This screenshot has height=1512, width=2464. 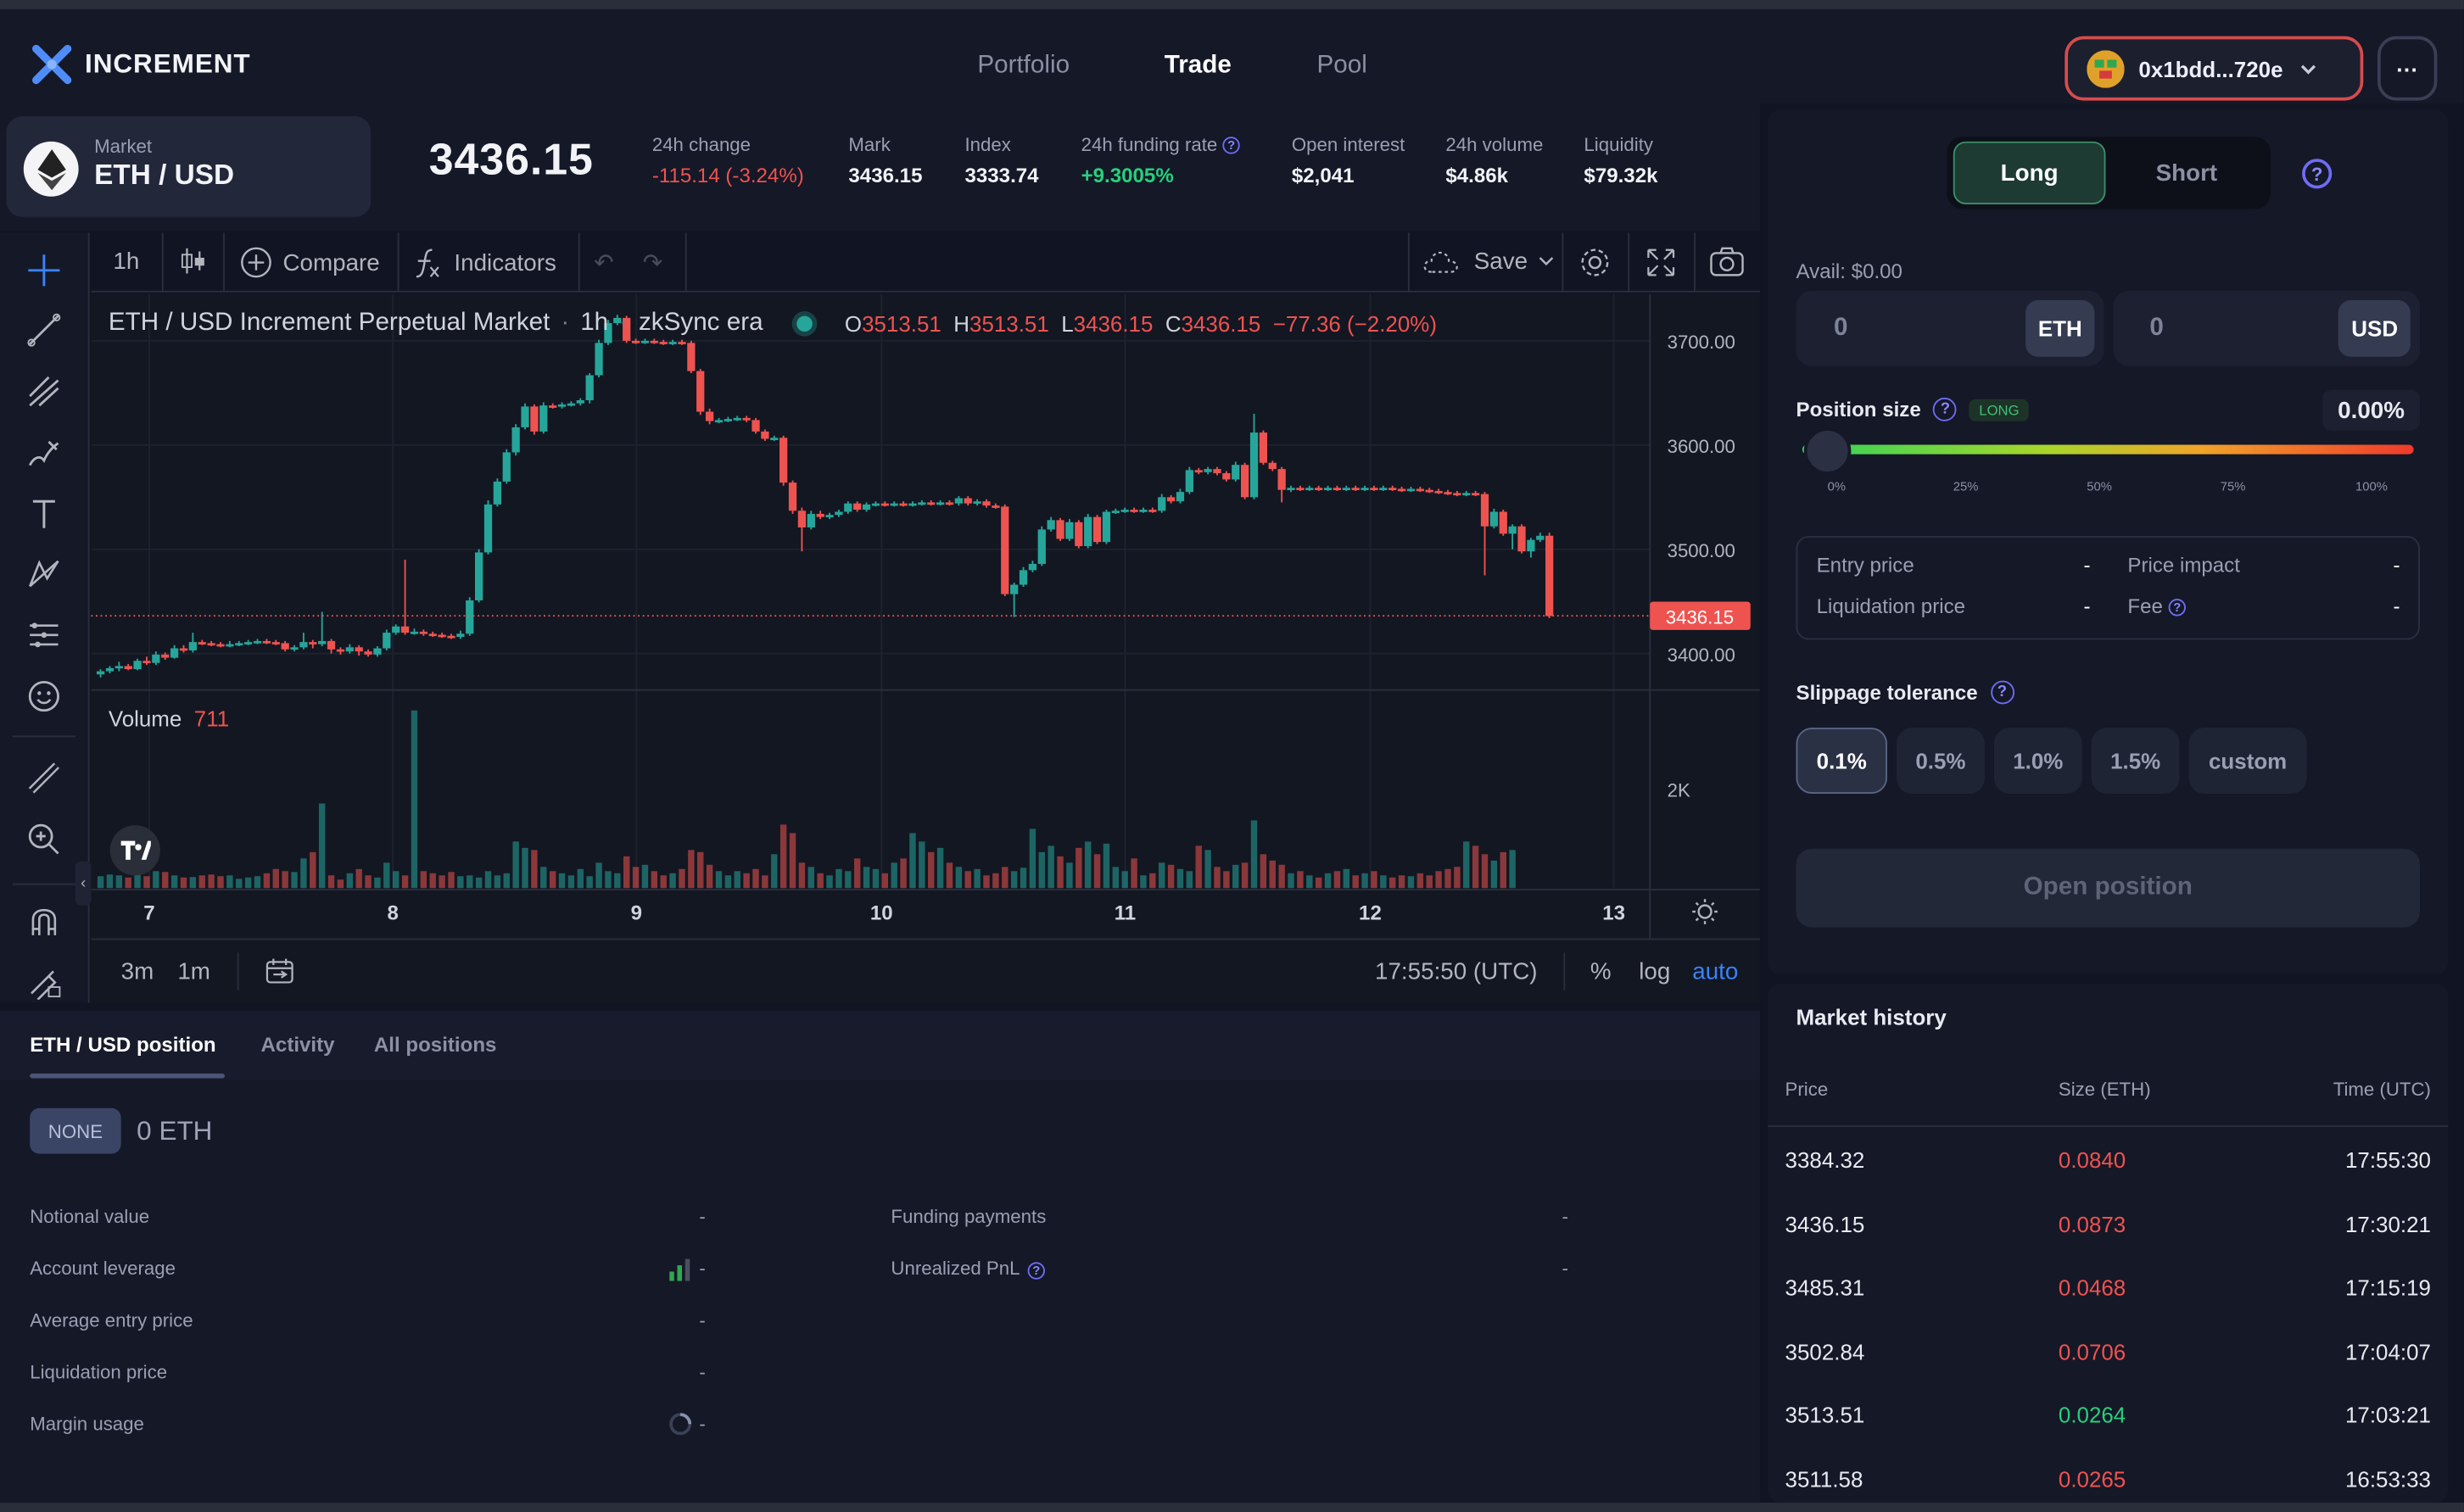 I want to click on candle-style-icon, so click(x=193, y=263).